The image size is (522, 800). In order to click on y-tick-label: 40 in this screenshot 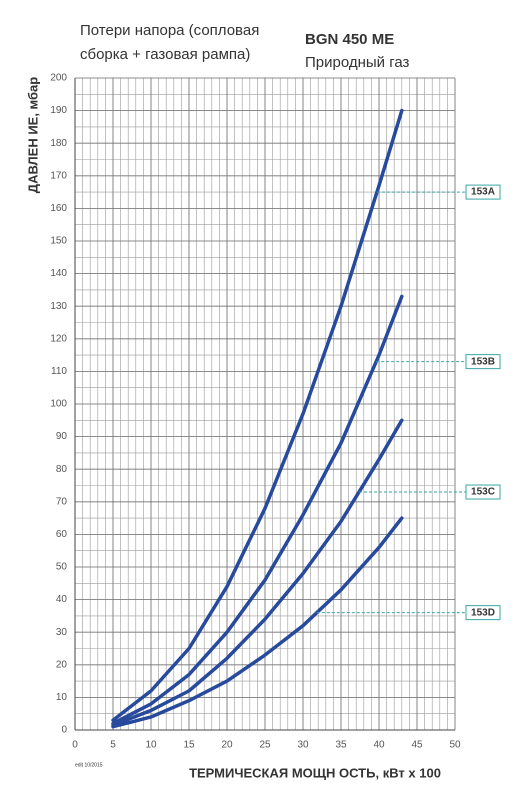, I will do `click(62, 599)`.